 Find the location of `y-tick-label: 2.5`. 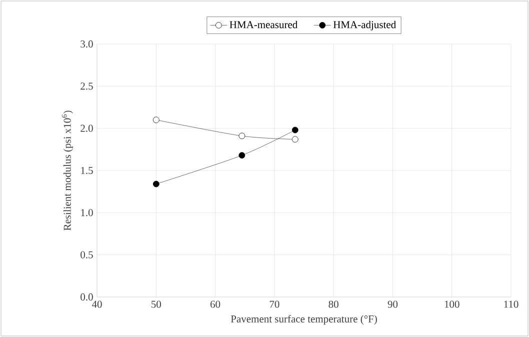

y-tick-label: 2.5 is located at coordinates (86, 86).